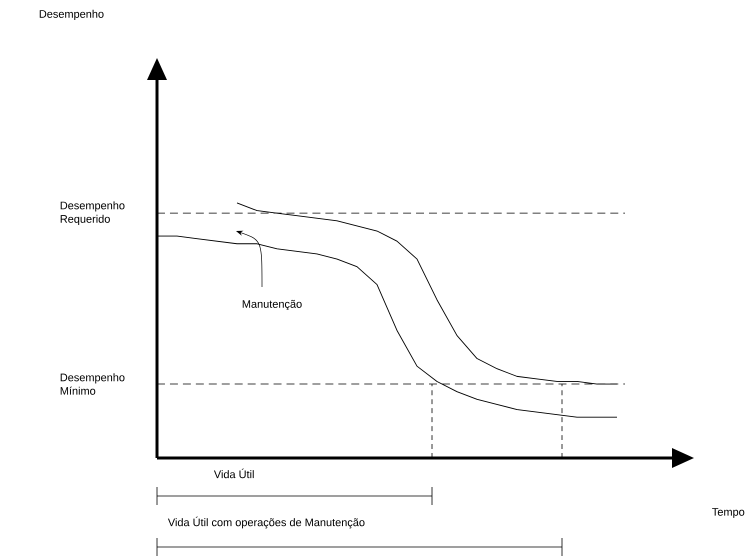  Describe the element at coordinates (272, 305) in the screenshot. I see `annotation: Manutenção` at that location.